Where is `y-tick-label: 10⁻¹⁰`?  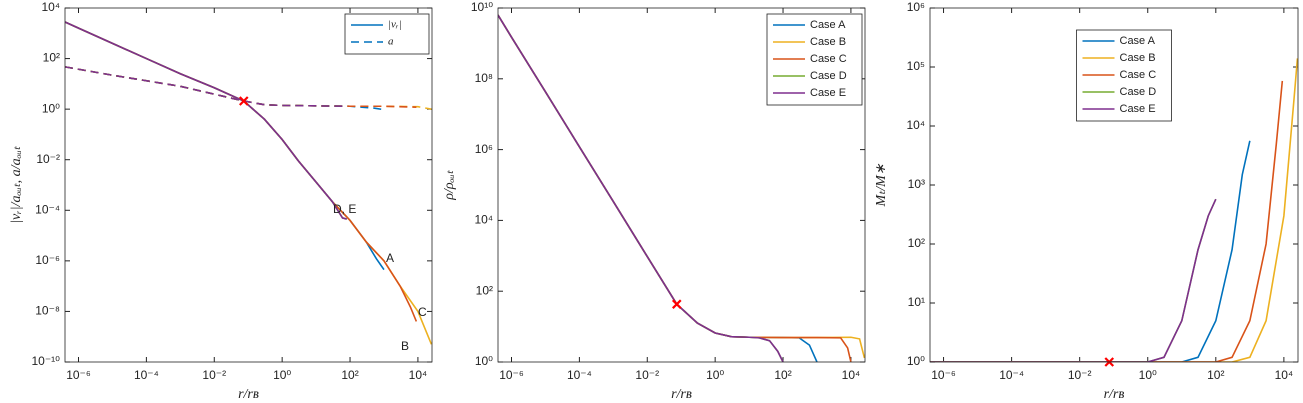 y-tick-label: 10⁻¹⁰ is located at coordinates (46, 361).